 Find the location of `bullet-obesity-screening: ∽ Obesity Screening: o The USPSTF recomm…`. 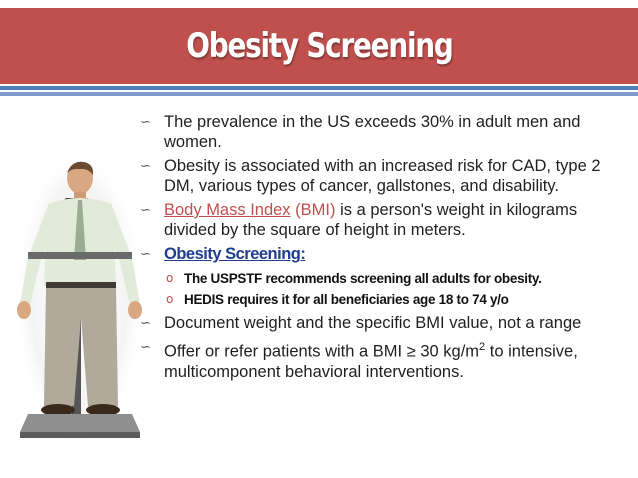

bullet-obesity-screening: ∽ Obesity Screening: o The USPSTF recomm… is located at coordinates (375, 276).